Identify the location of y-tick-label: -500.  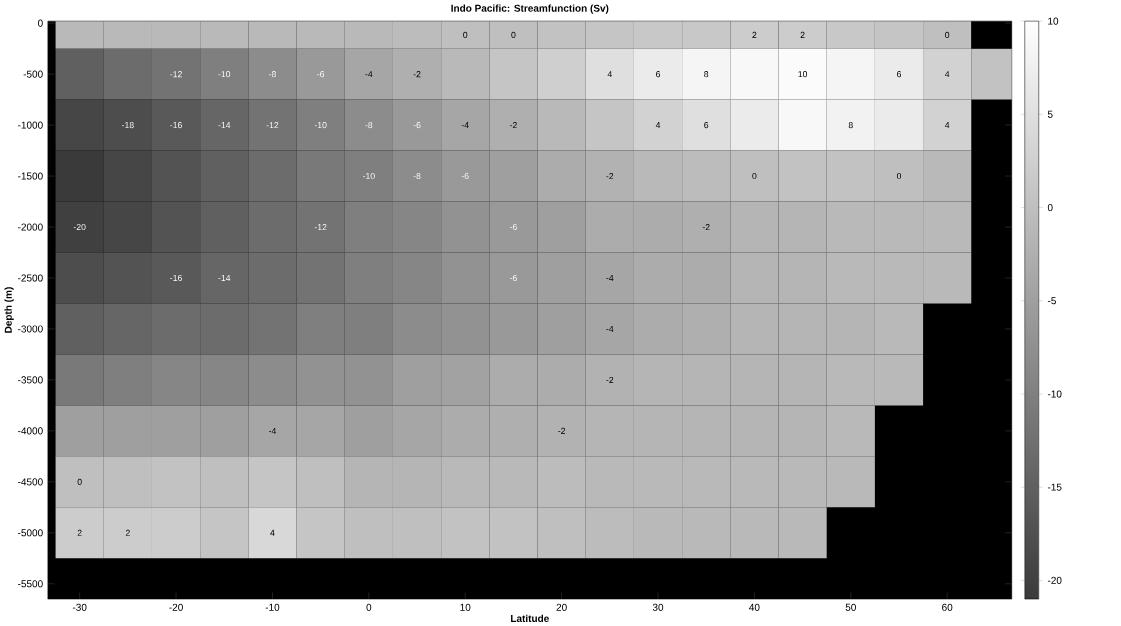
(33, 74).